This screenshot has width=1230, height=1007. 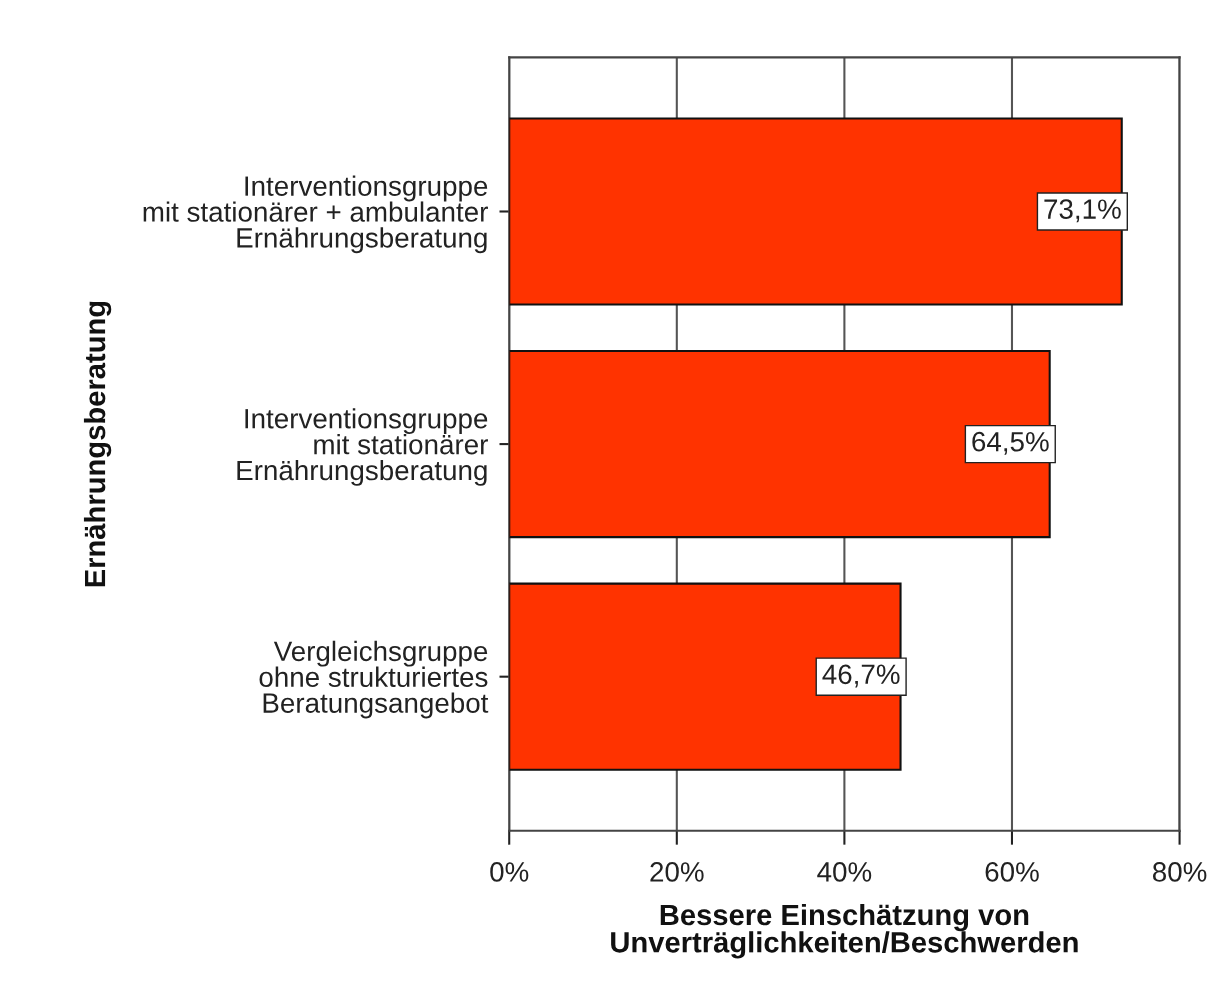 I want to click on y-tick-label: Vergleichsgruppe ohne strukturiertes Beratungsangebot, so click(x=374, y=679).